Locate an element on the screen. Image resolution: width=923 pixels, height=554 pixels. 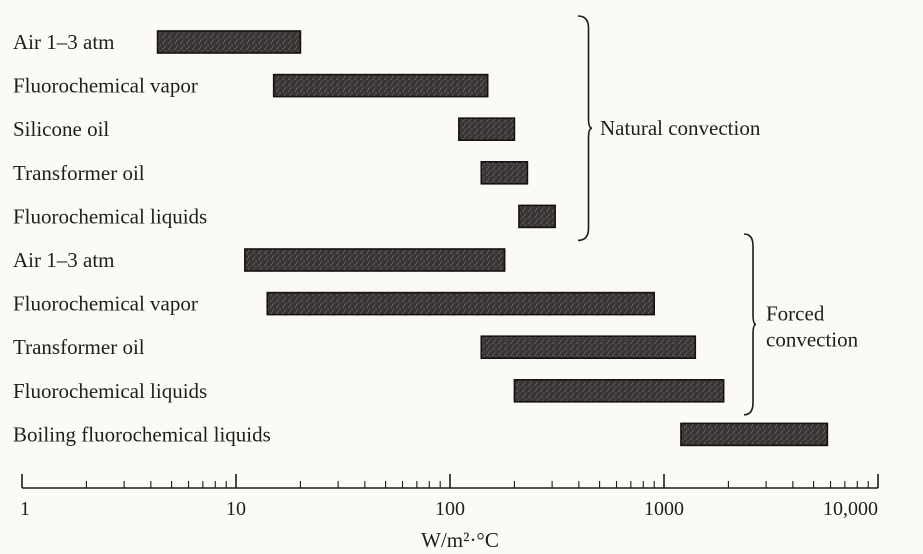
row-label: Boiling fluorochemical liquids is located at coordinates (142, 434).